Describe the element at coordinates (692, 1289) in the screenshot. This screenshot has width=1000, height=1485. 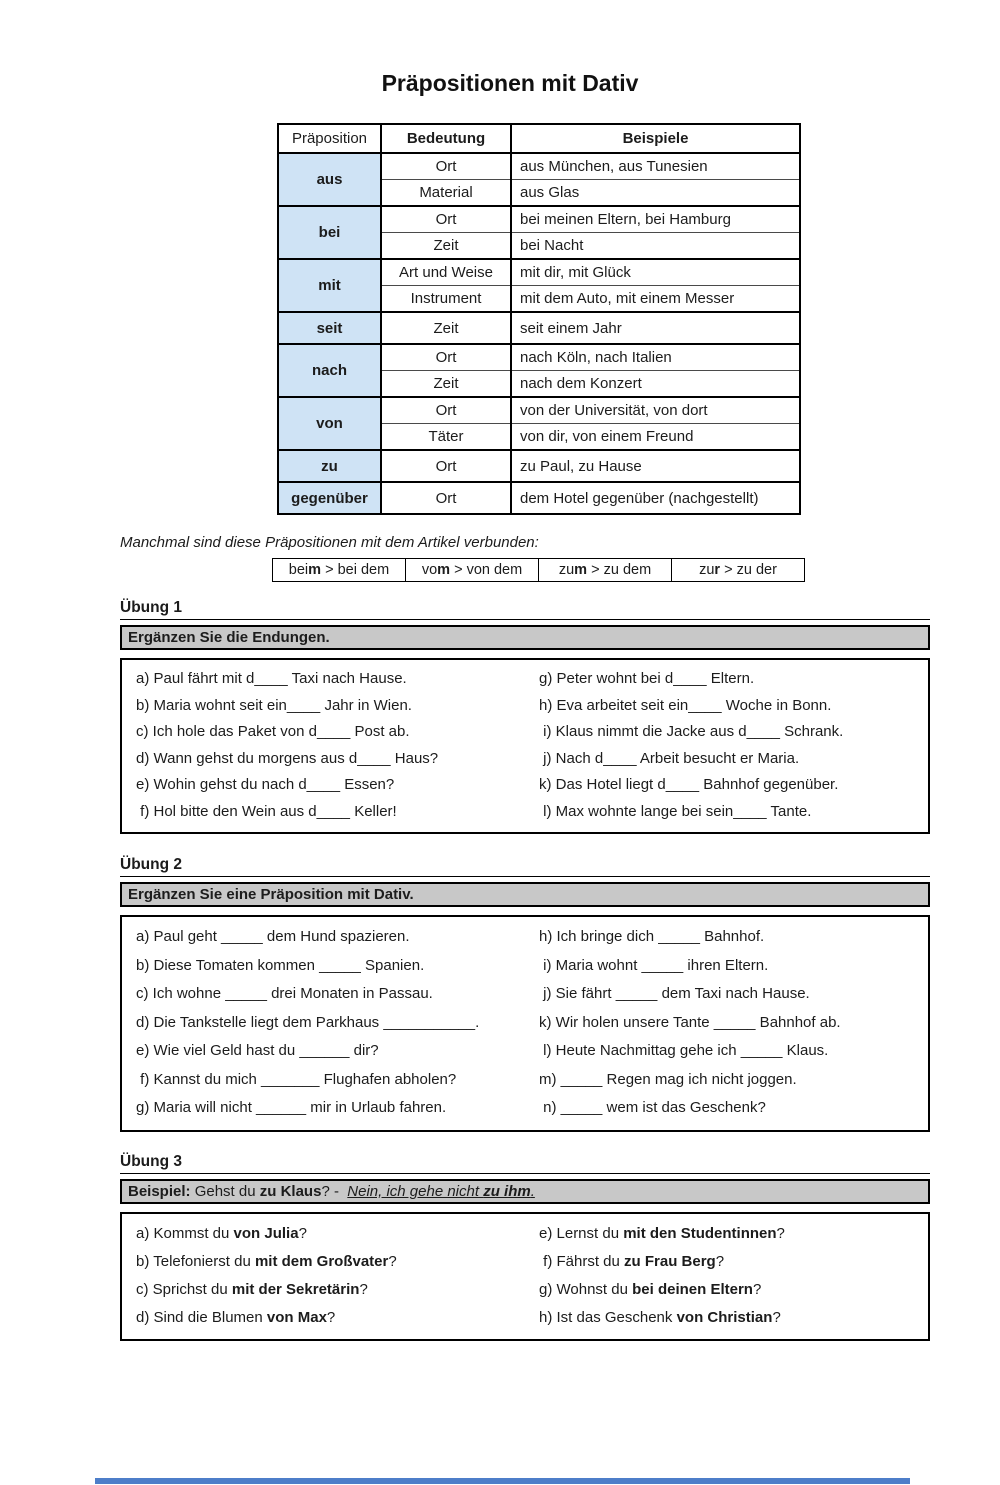
I see `item-bold-phrase: bei deinen Eltern` at that location.